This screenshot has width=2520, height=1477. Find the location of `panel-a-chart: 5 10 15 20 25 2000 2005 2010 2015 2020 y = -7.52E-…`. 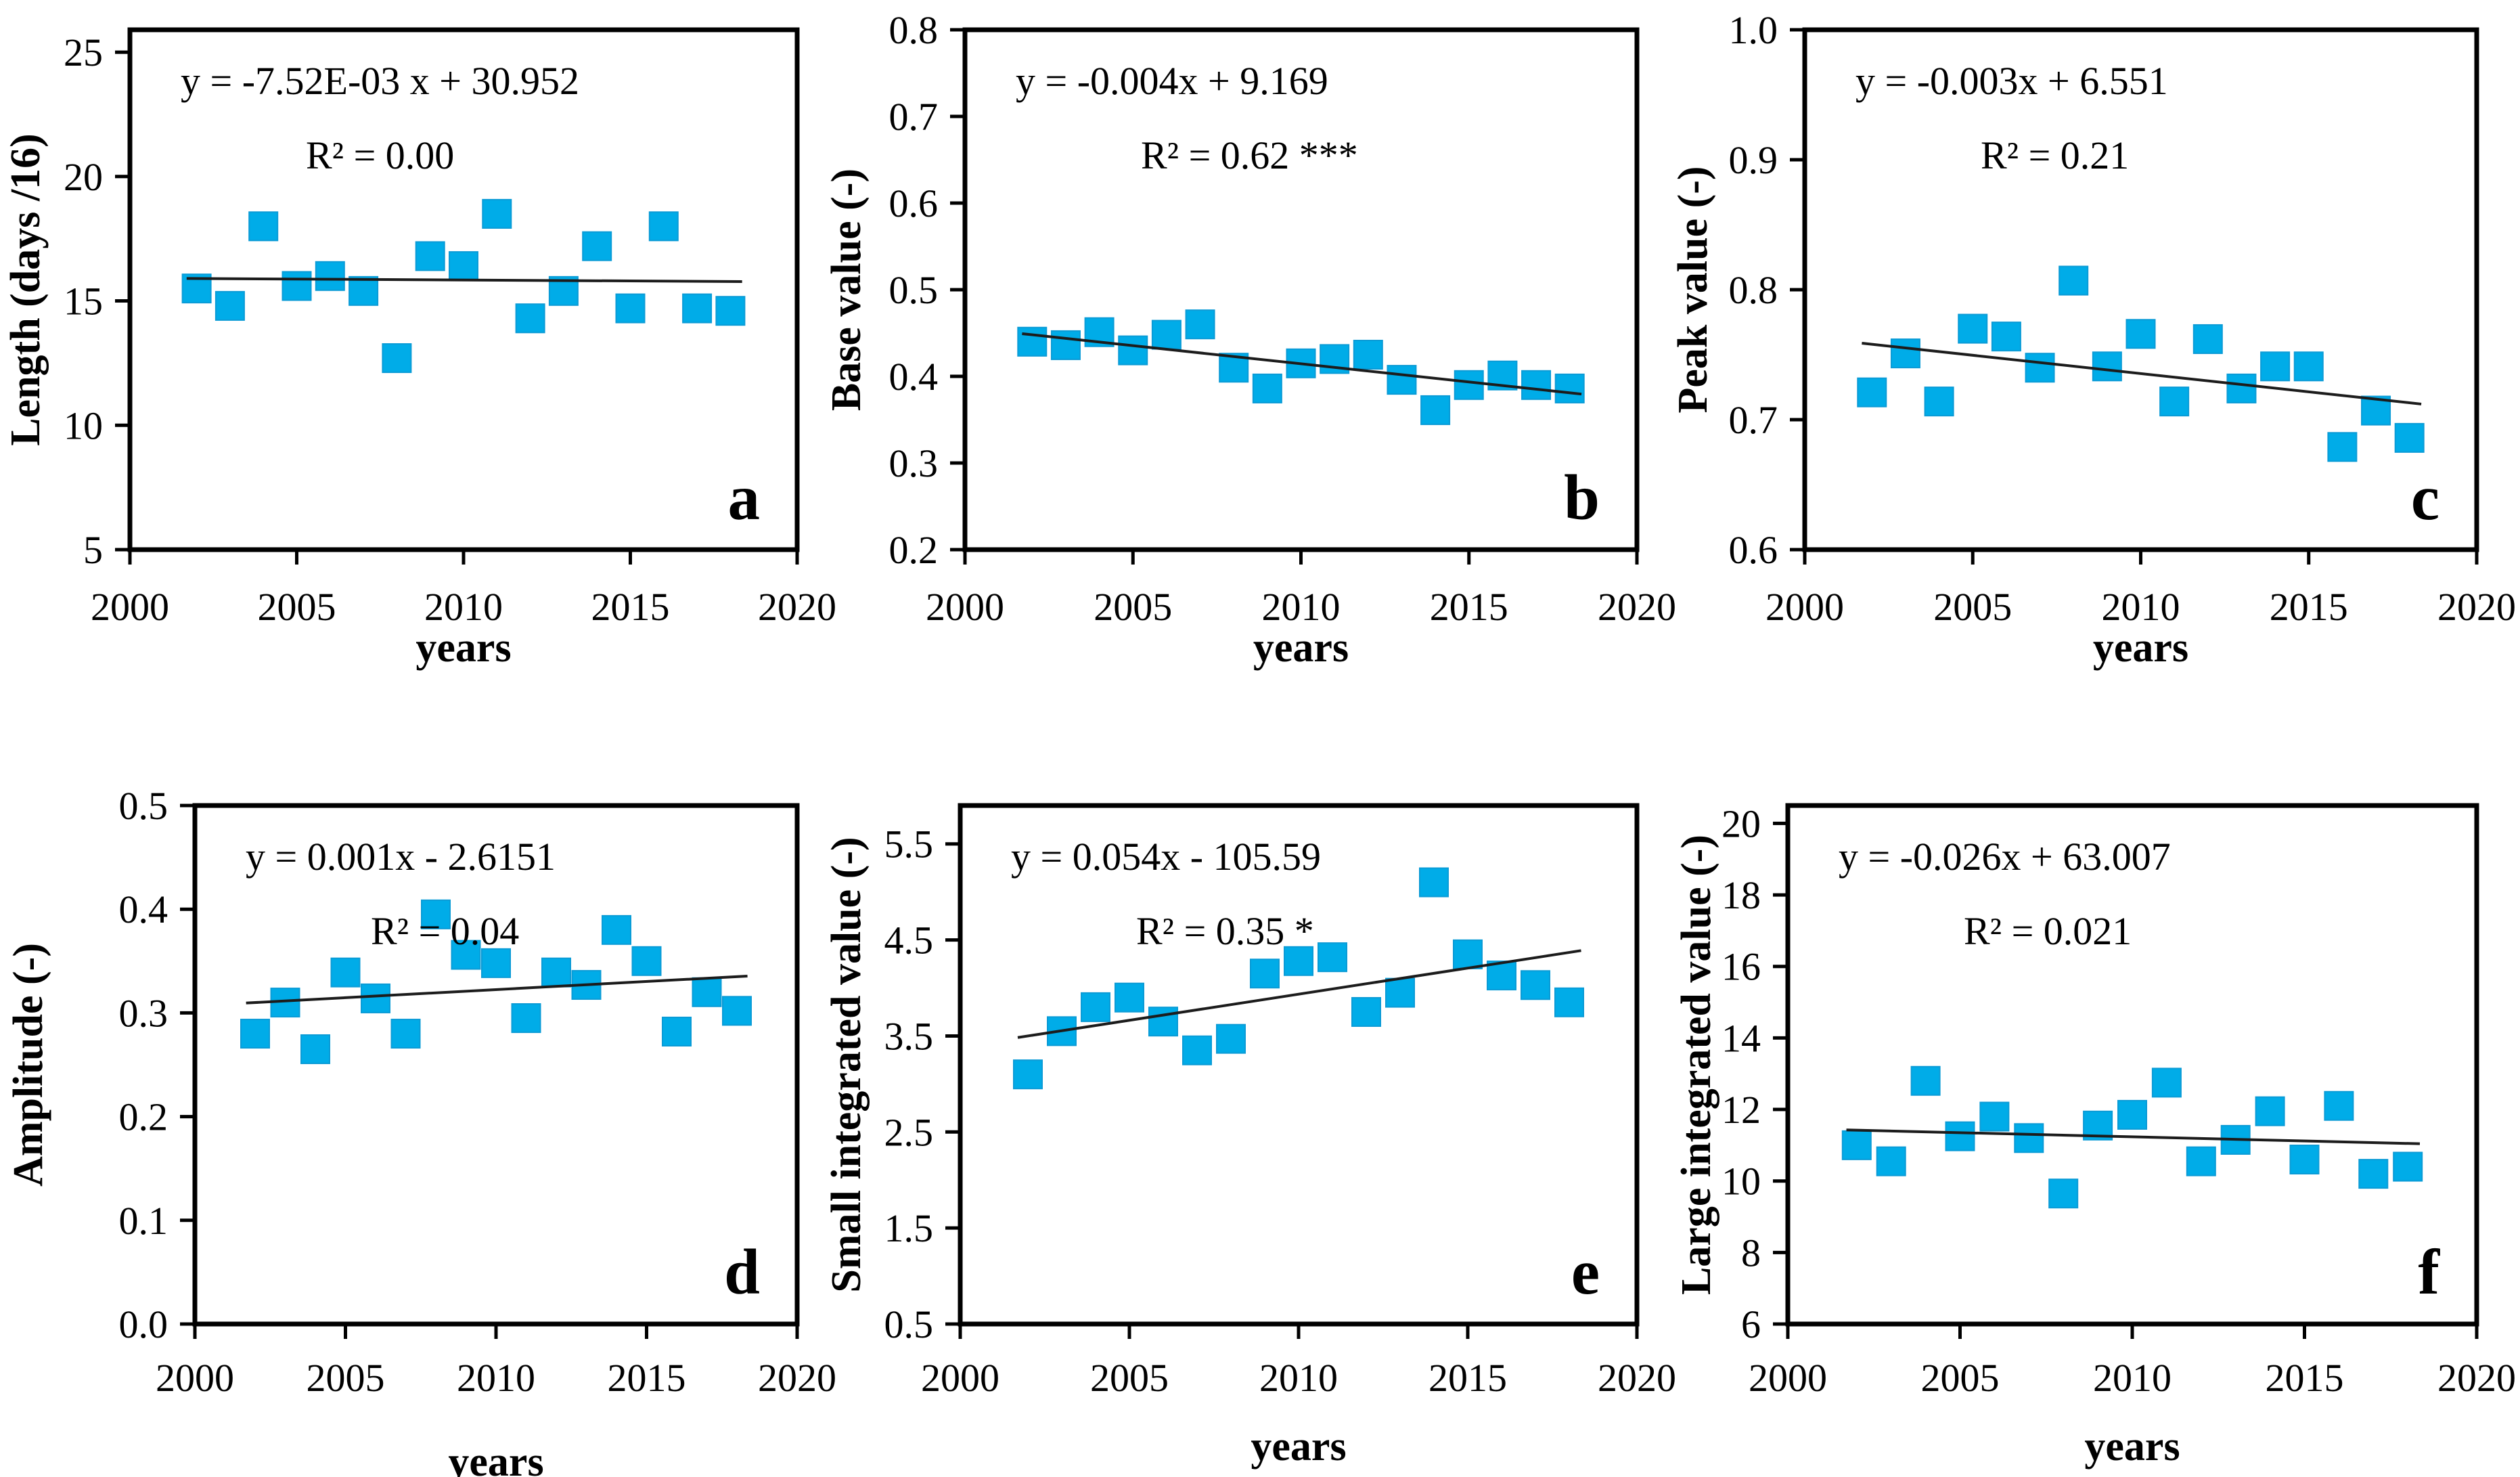

panel-a-chart: 5 10 15 20 25 2000 2005 2010 2015 2020 y = -7.52E-… is located at coordinates (419, 349).